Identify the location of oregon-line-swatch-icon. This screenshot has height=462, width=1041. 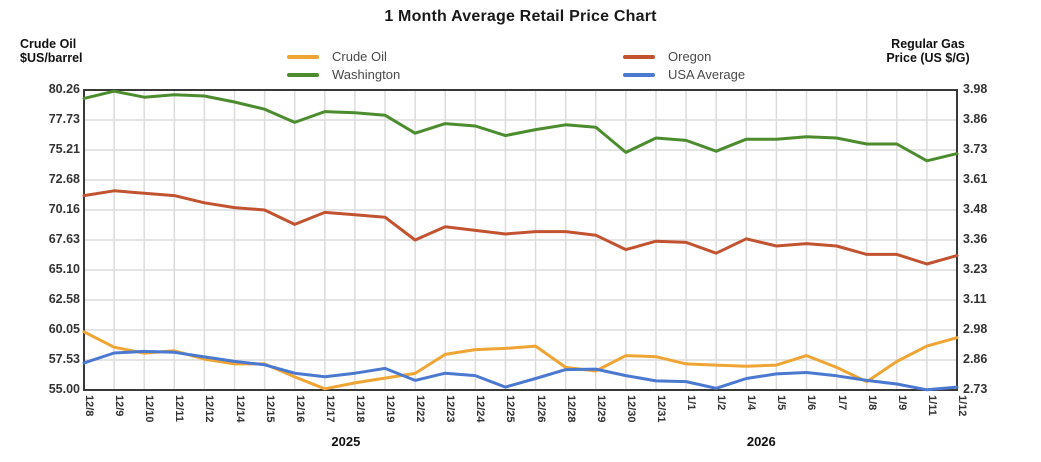
(639, 56).